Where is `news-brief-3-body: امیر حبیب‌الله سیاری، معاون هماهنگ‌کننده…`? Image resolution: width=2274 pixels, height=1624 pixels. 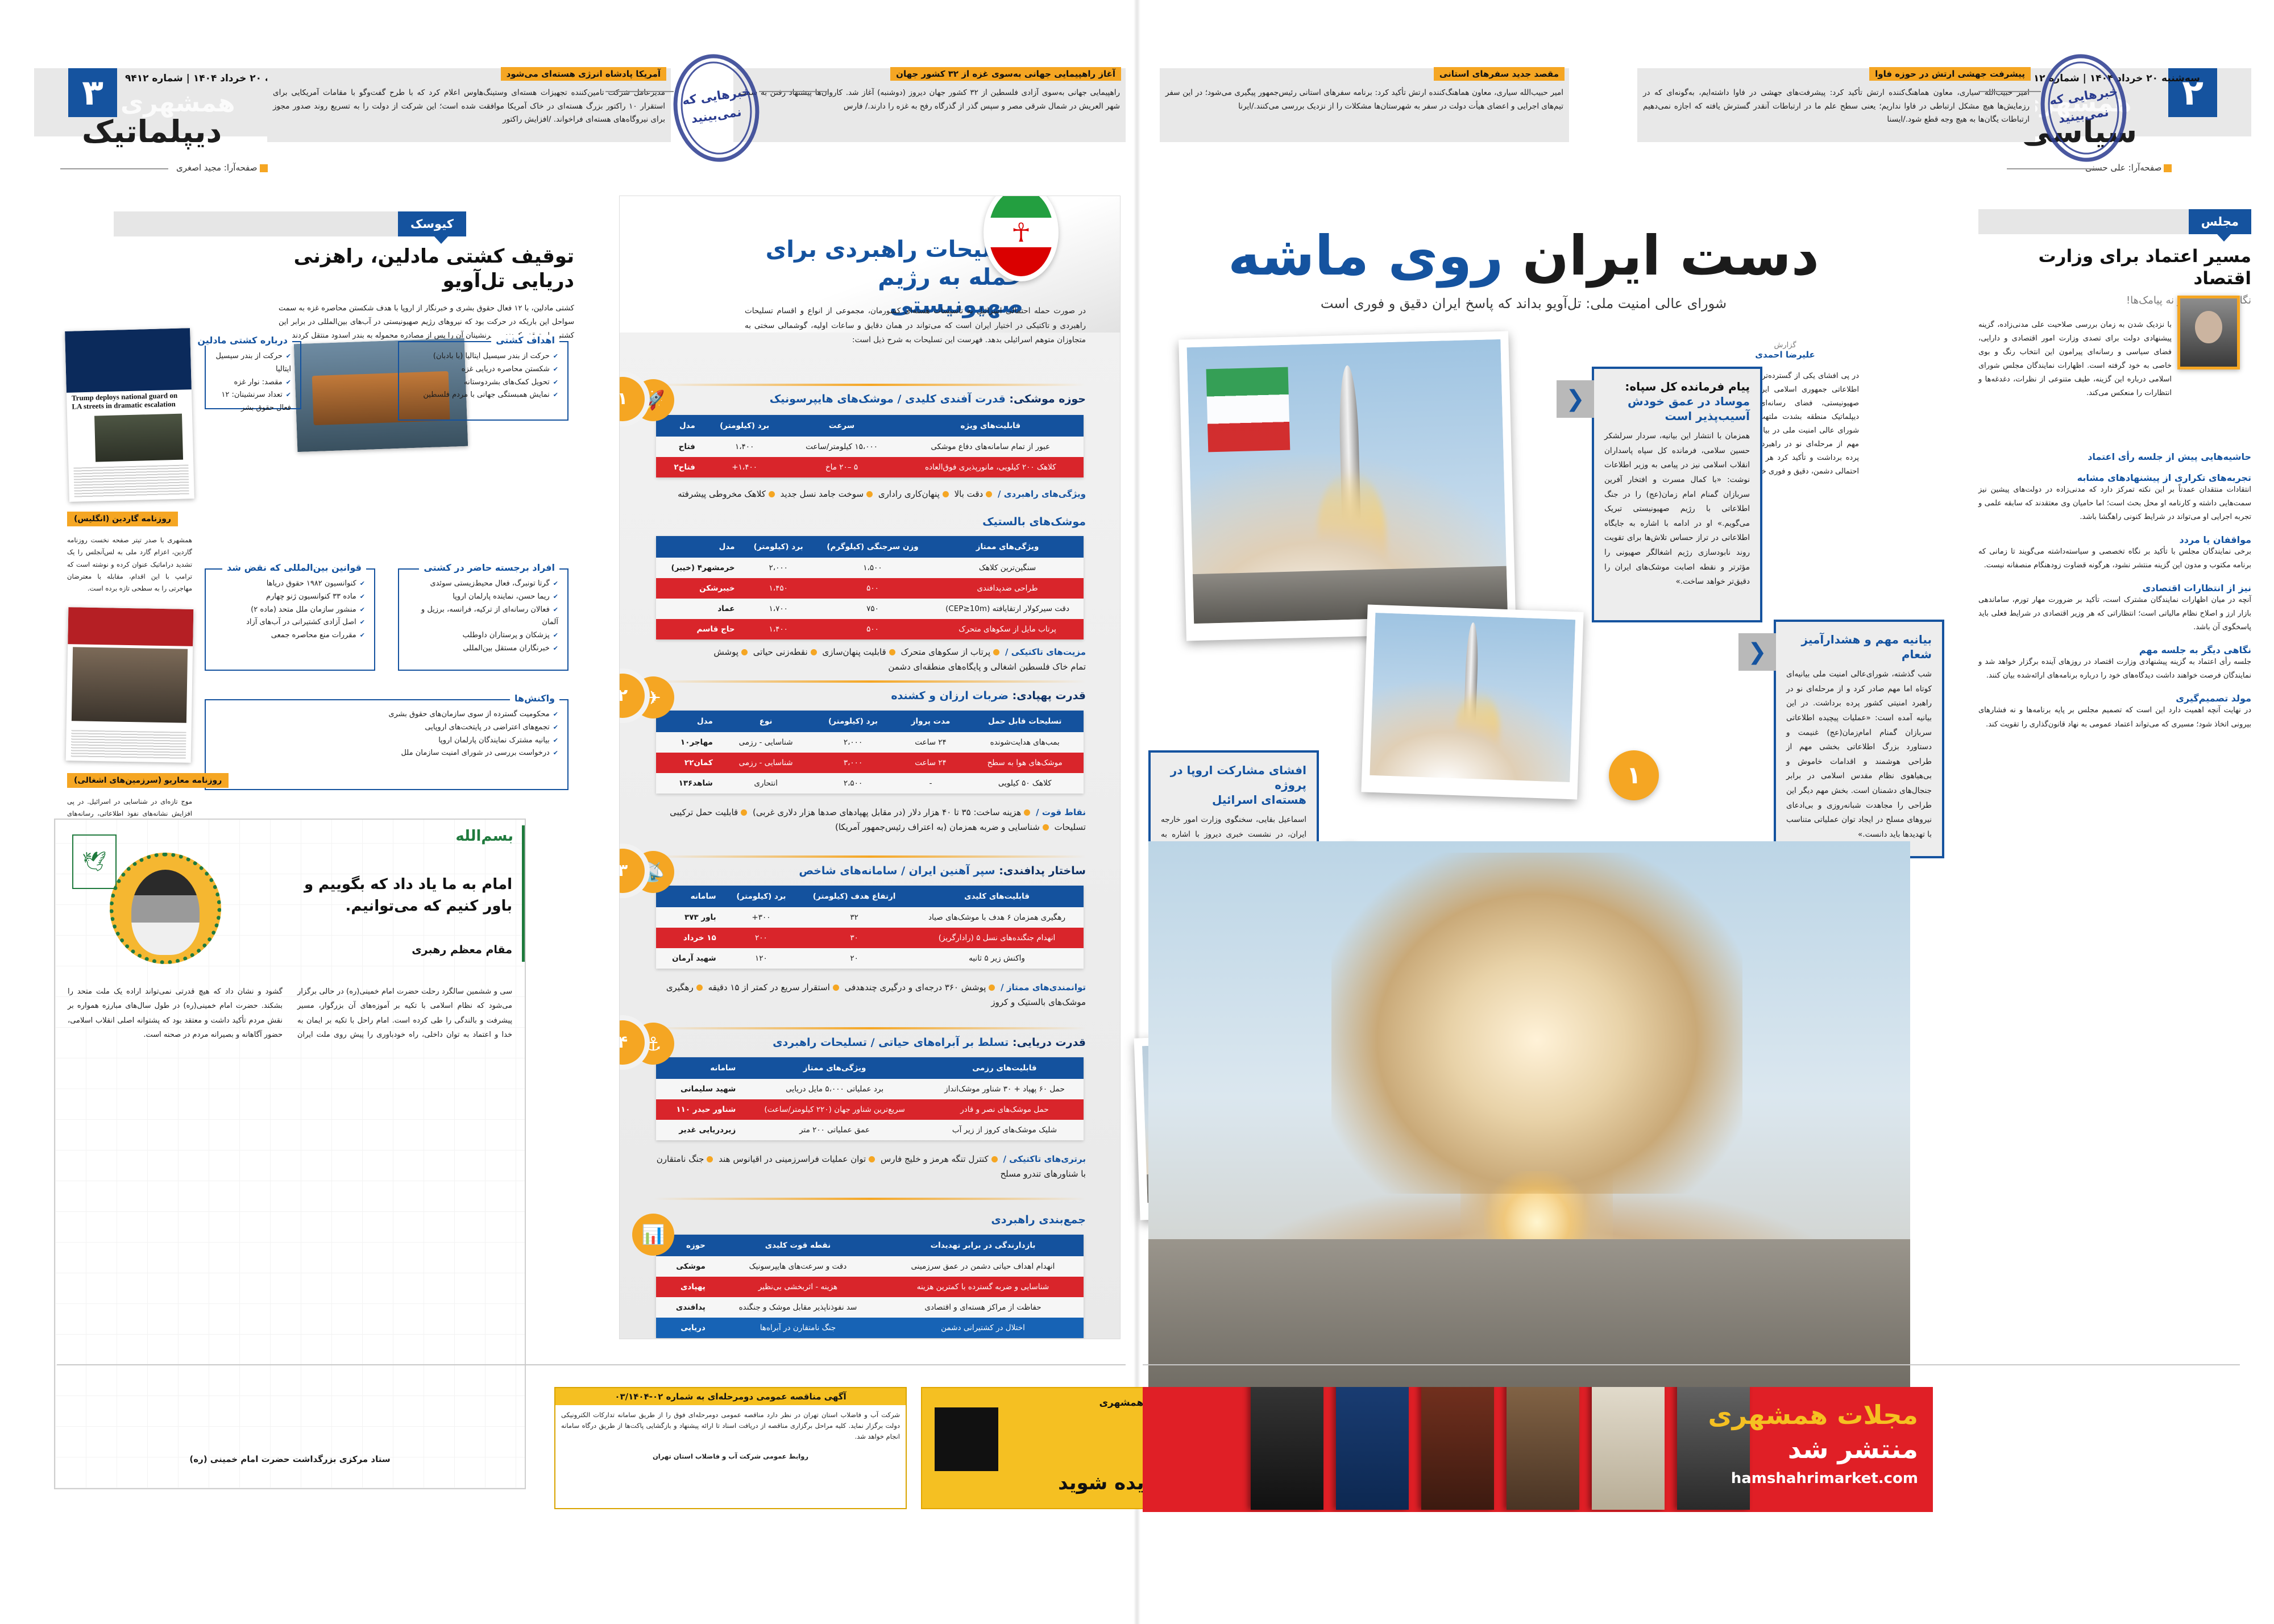 news-brief-3-body: امیر حبیب‌الله سیاری، معاون هماهنگ‌کننده… is located at coordinates (1364, 99).